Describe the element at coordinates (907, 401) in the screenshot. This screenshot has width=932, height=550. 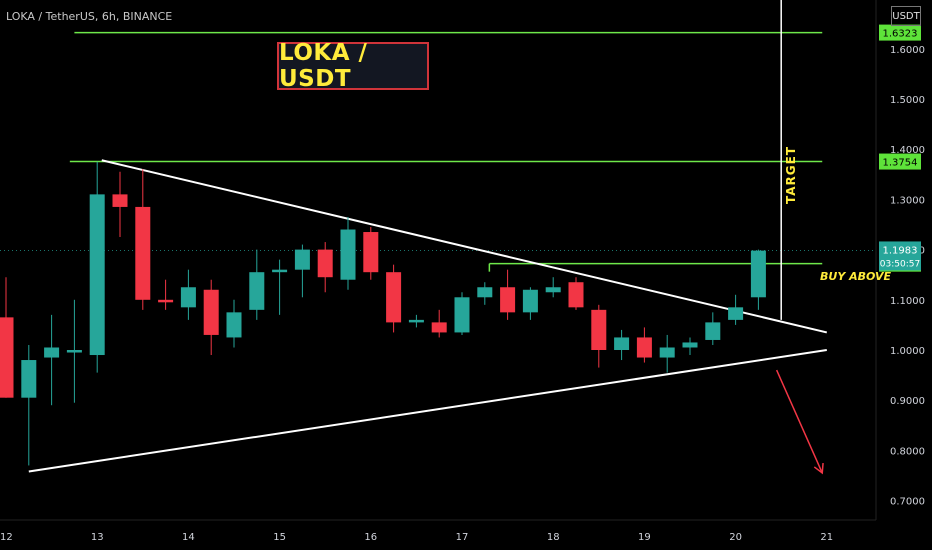
I see `y-tick-label: 0.9000` at that location.